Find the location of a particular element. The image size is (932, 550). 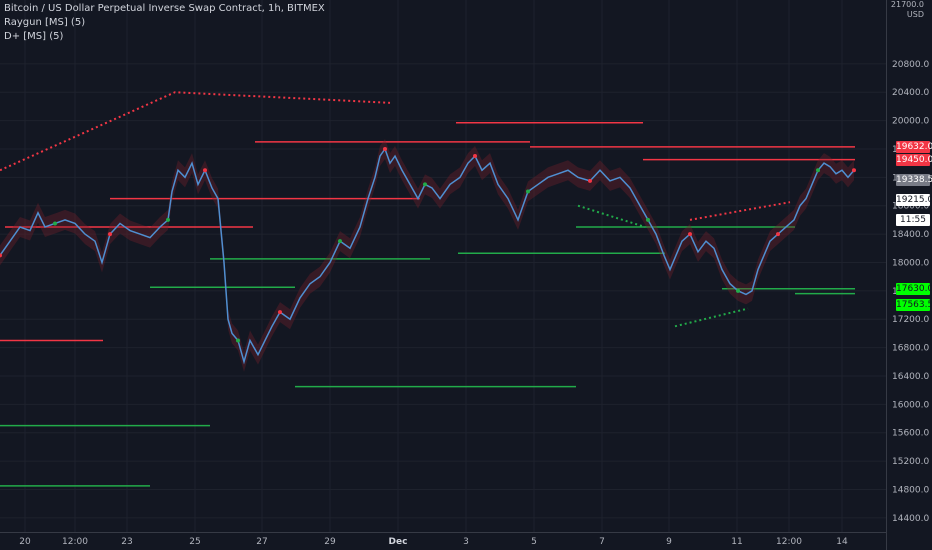

time-tick-label: 25 is located at coordinates (194, 542).